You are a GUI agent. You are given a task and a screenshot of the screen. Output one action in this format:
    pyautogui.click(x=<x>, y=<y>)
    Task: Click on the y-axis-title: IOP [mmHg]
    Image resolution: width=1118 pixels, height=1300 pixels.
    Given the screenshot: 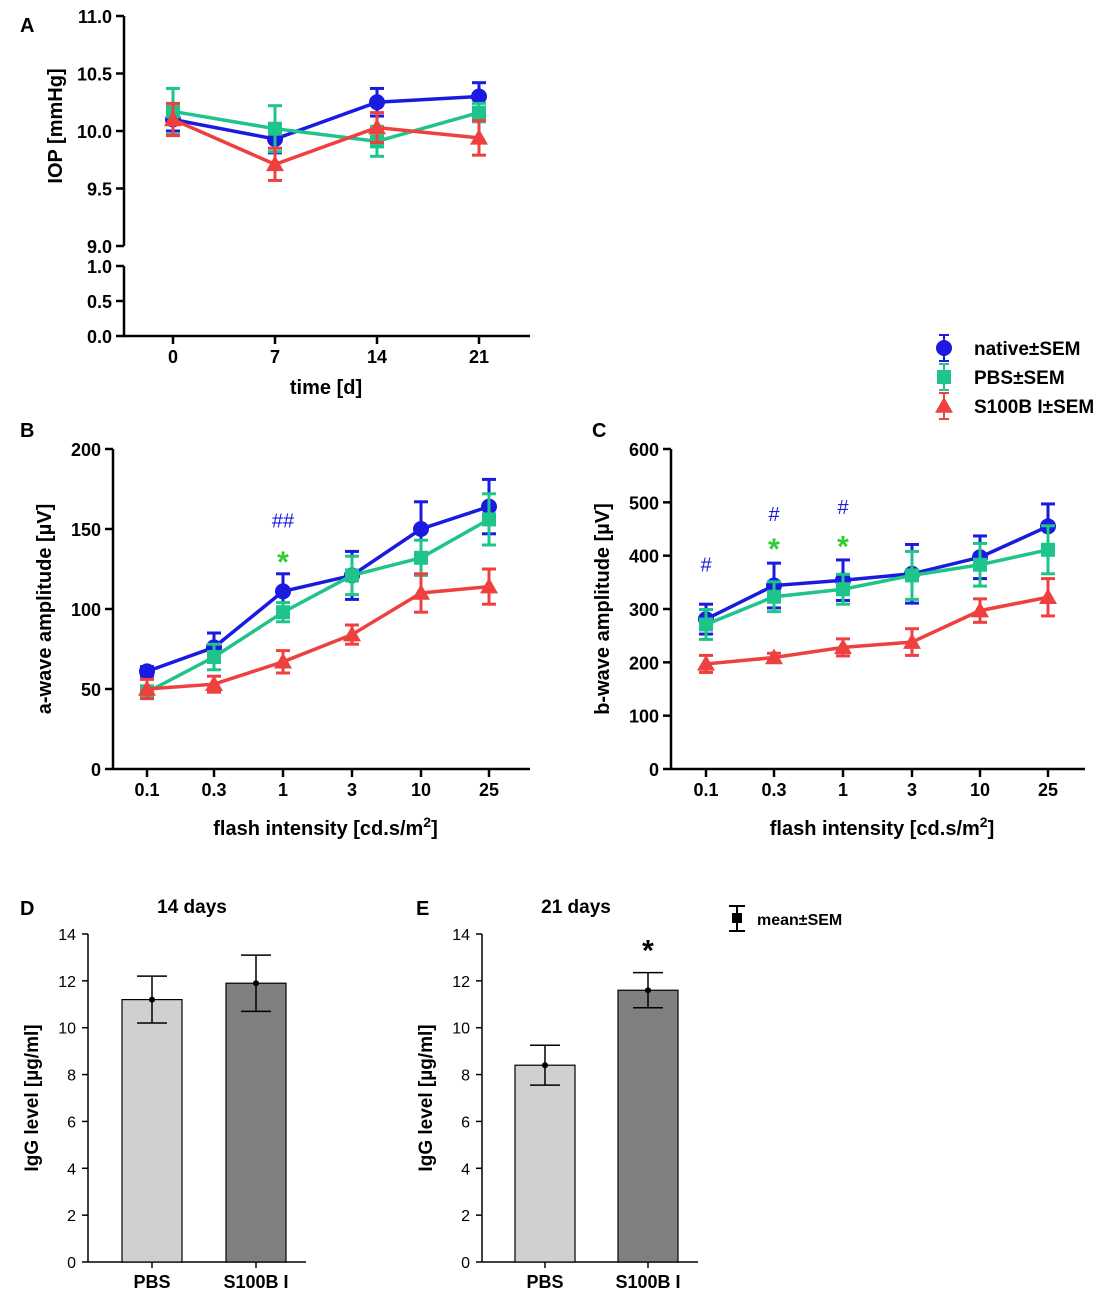 What is the action you would take?
    pyautogui.click(x=56, y=125)
    